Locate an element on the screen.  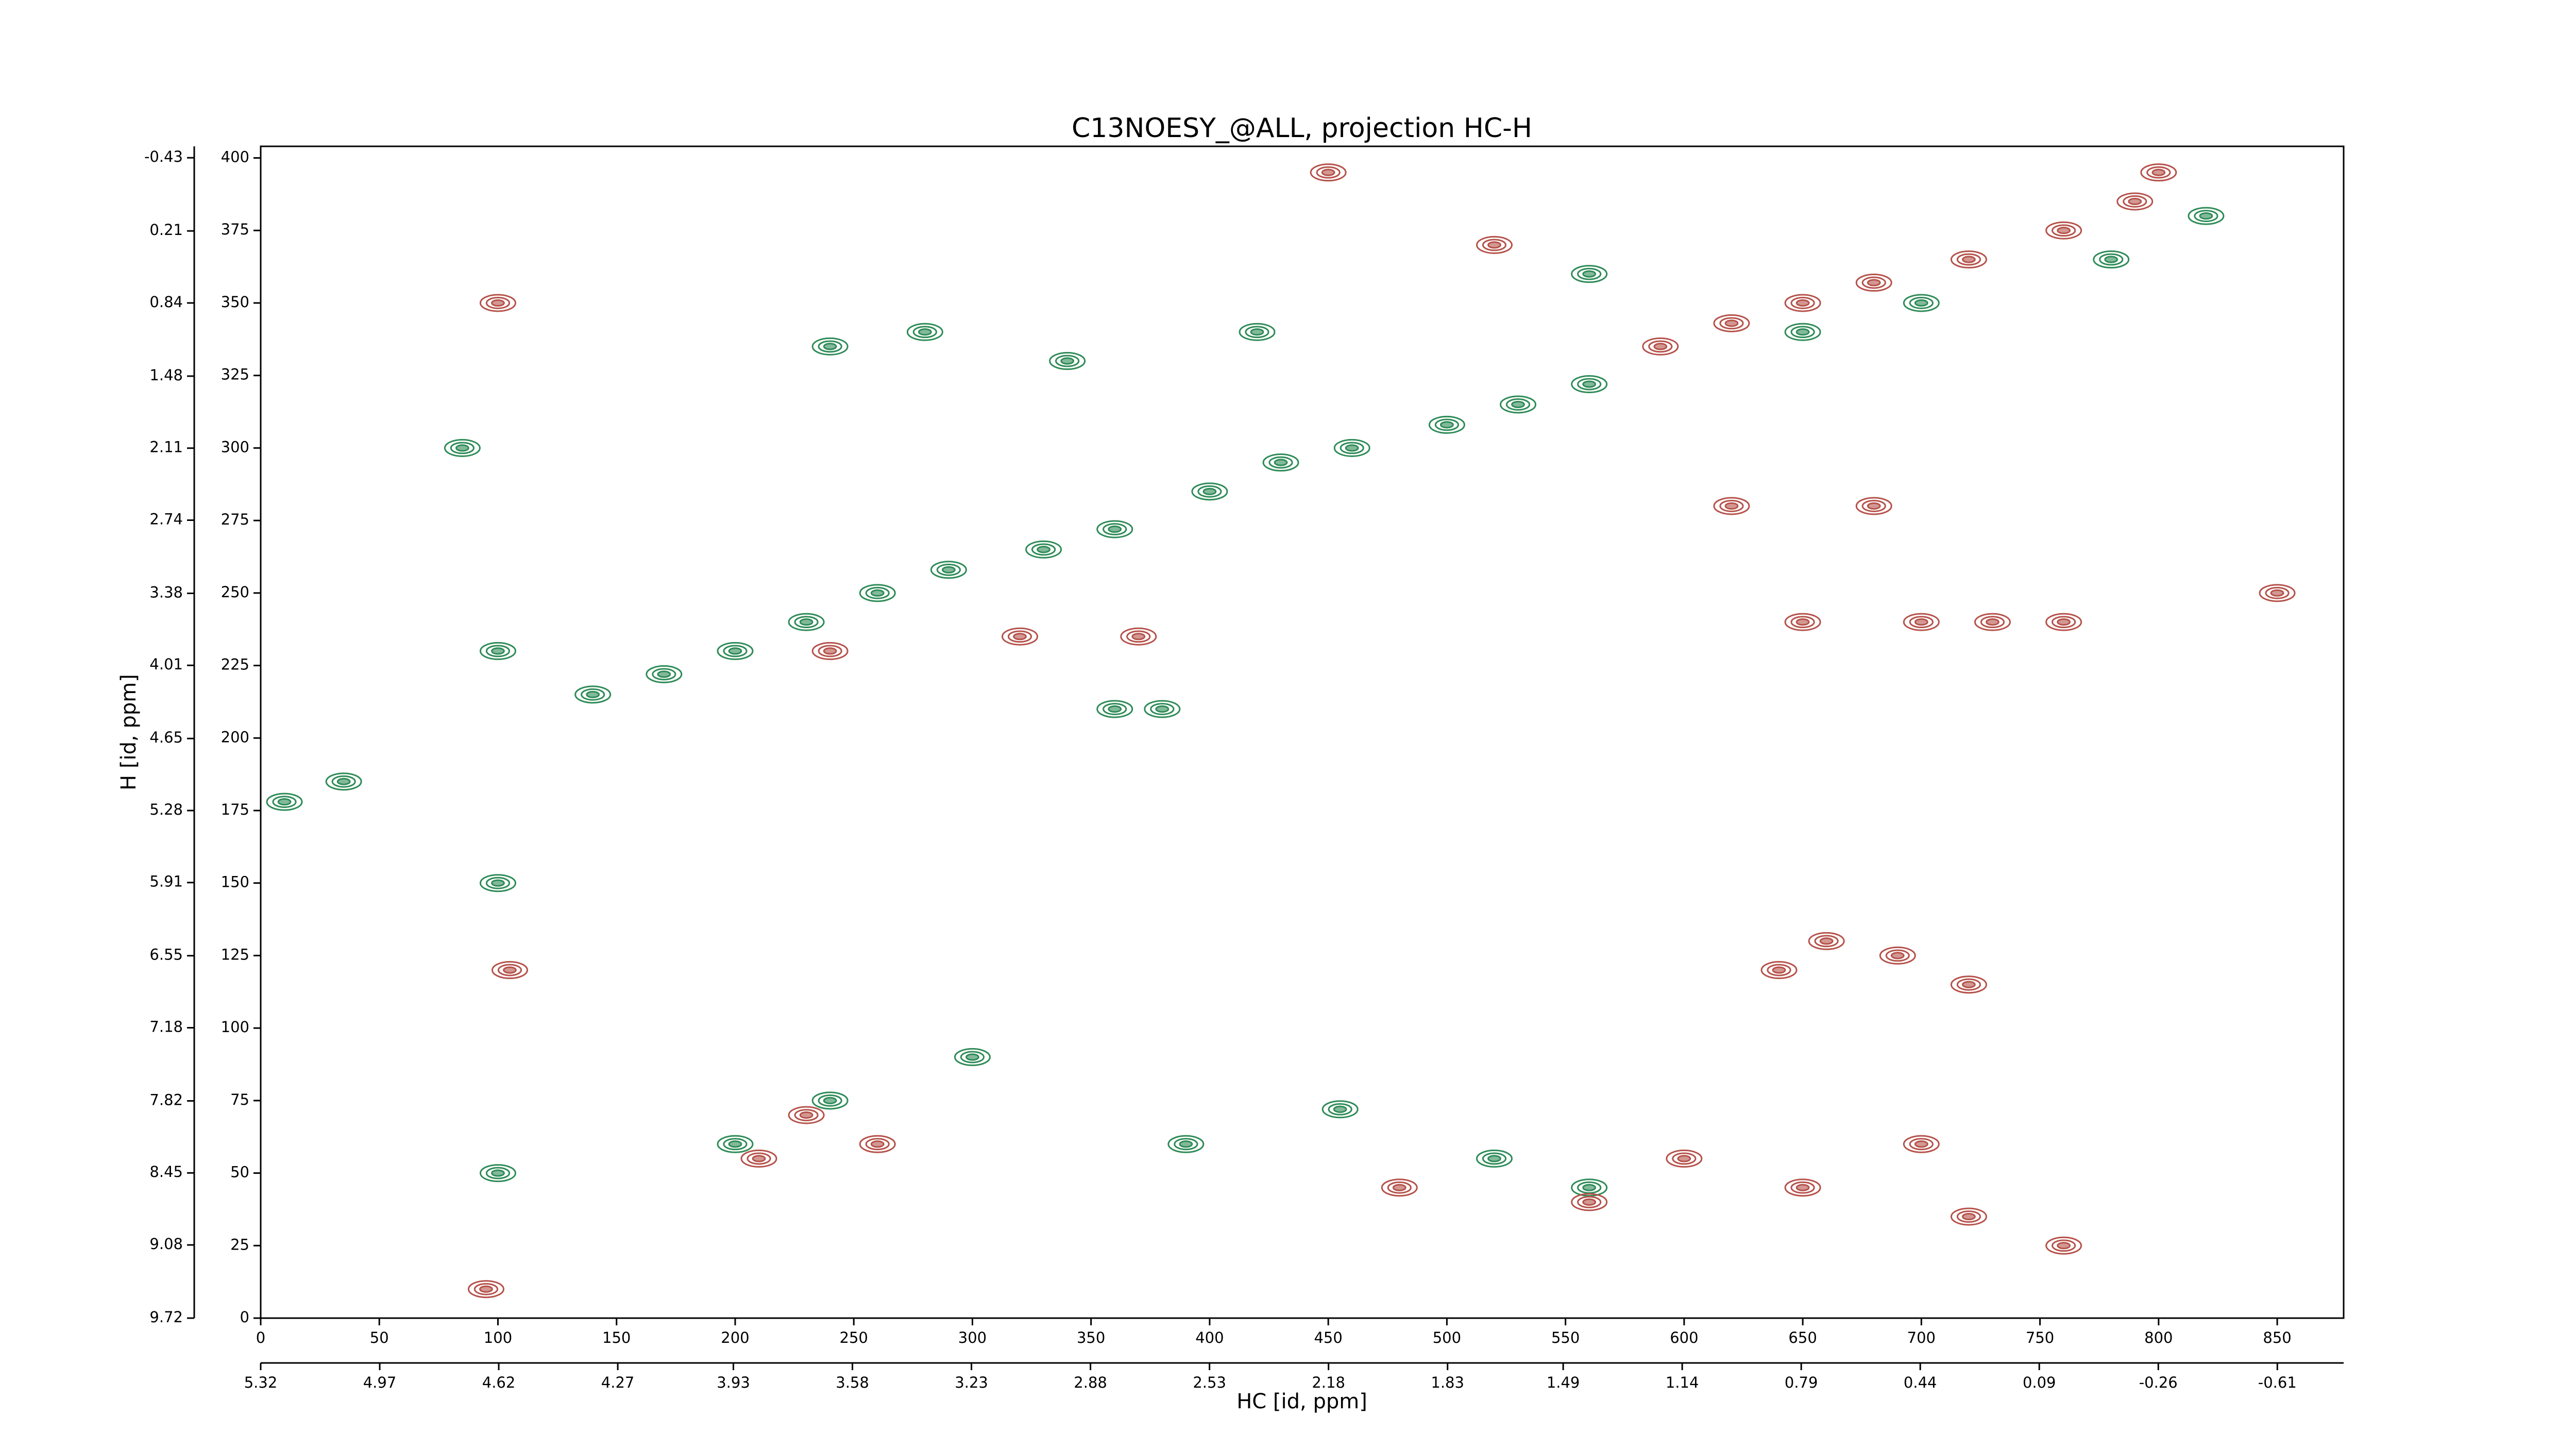
x-tick-label: 150 is located at coordinates (616, 1337).